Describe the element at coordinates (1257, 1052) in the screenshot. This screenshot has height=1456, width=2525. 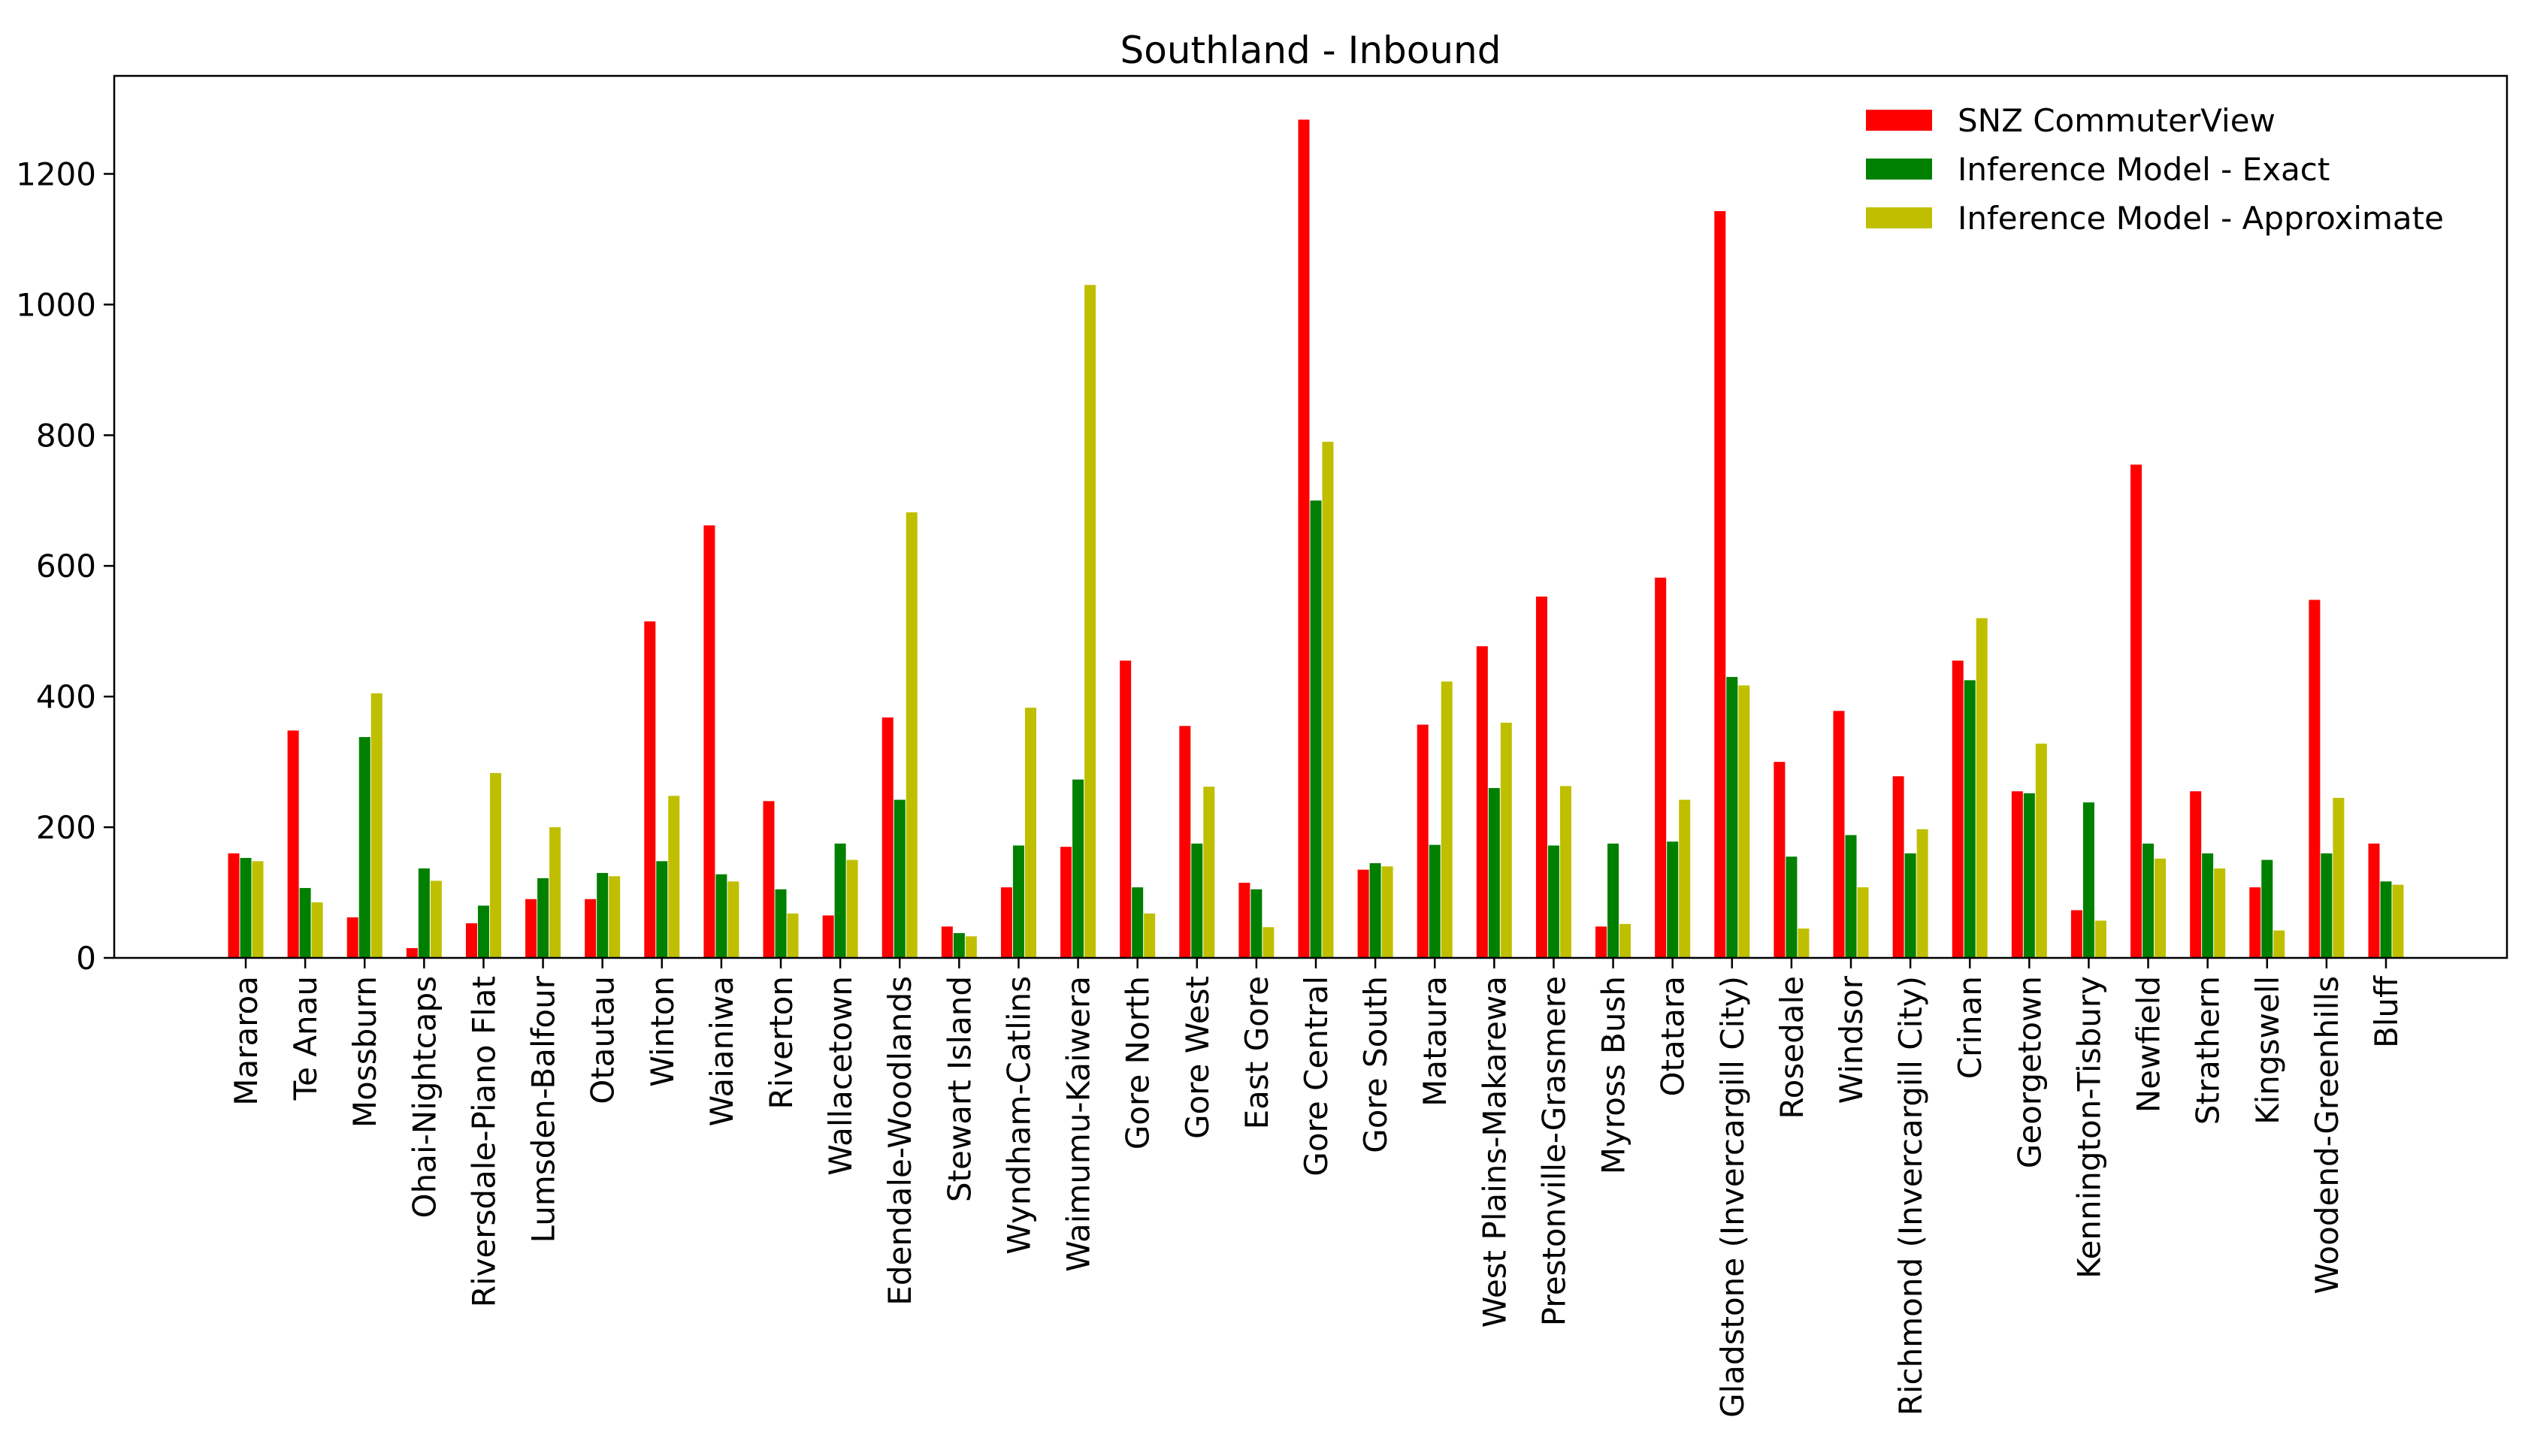
I see `x-category-label-17: East Gore` at that location.